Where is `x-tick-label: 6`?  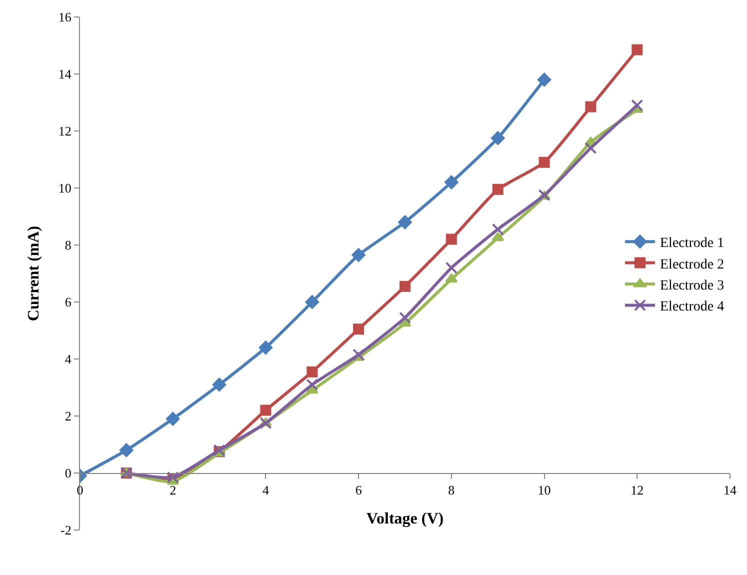
x-tick-label: 6 is located at coordinates (358, 490).